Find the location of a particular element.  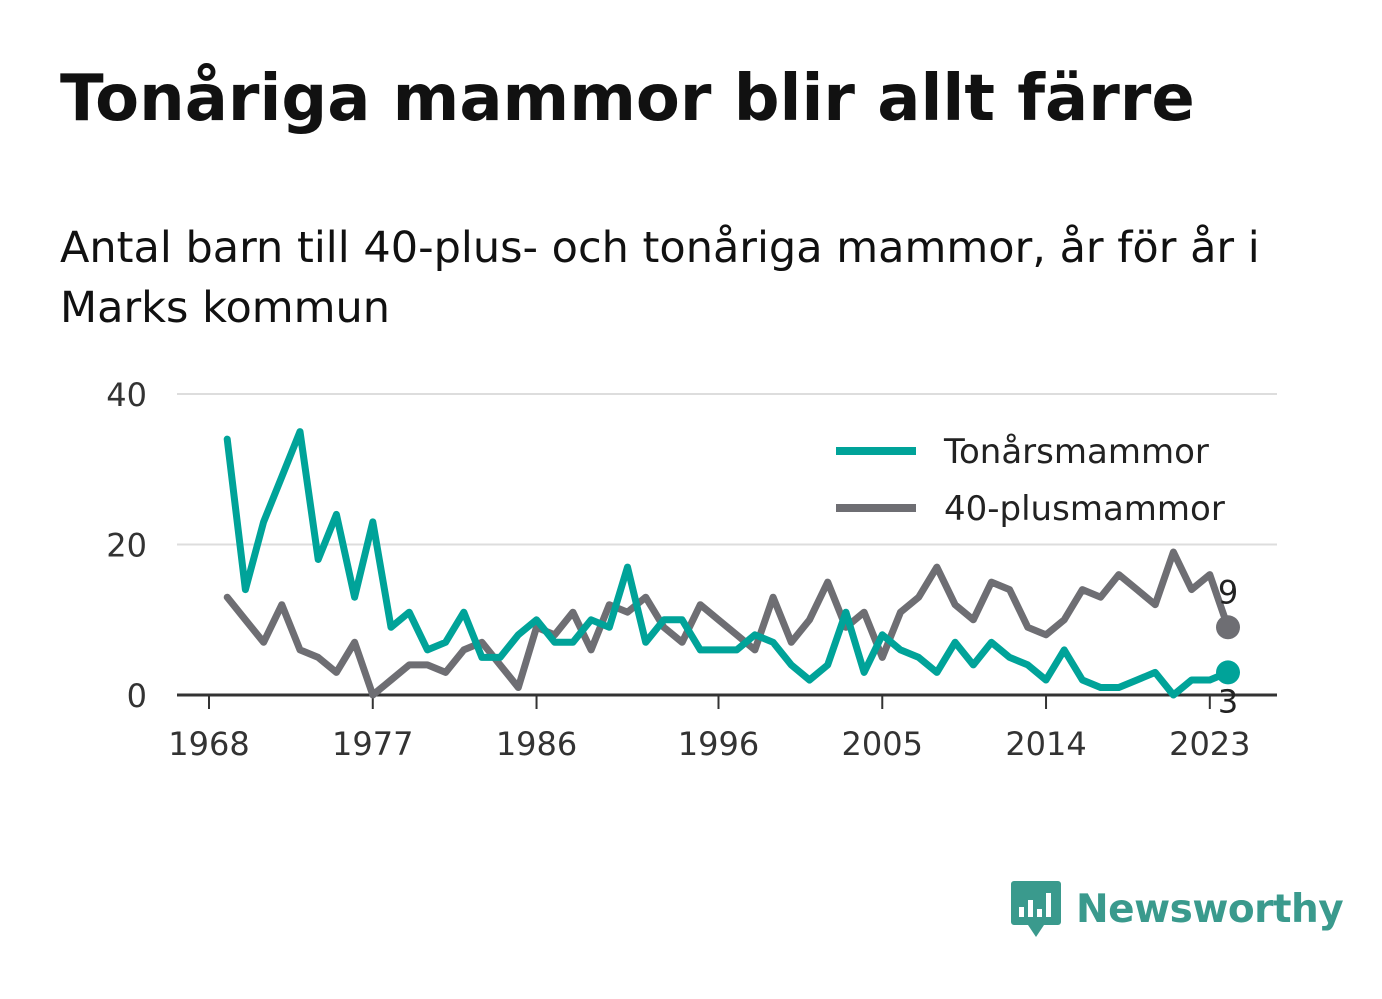

x-axis-ticks: 1968 1977 1986 1996 2005 2014 2023 is located at coordinates (709, 729).